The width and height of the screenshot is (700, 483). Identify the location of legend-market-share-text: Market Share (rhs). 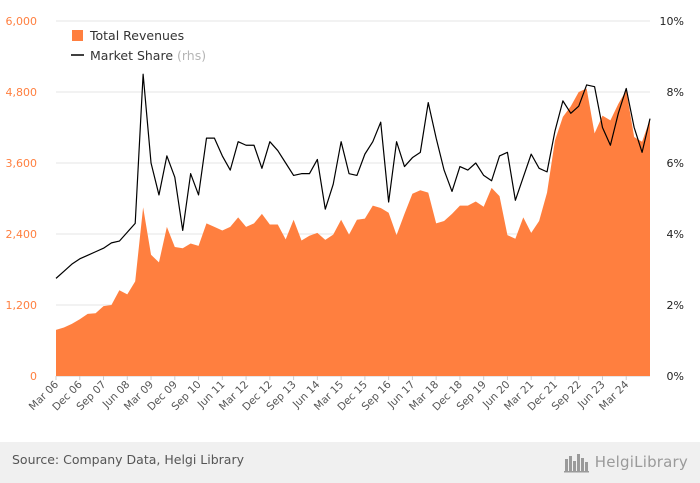
(148, 55).